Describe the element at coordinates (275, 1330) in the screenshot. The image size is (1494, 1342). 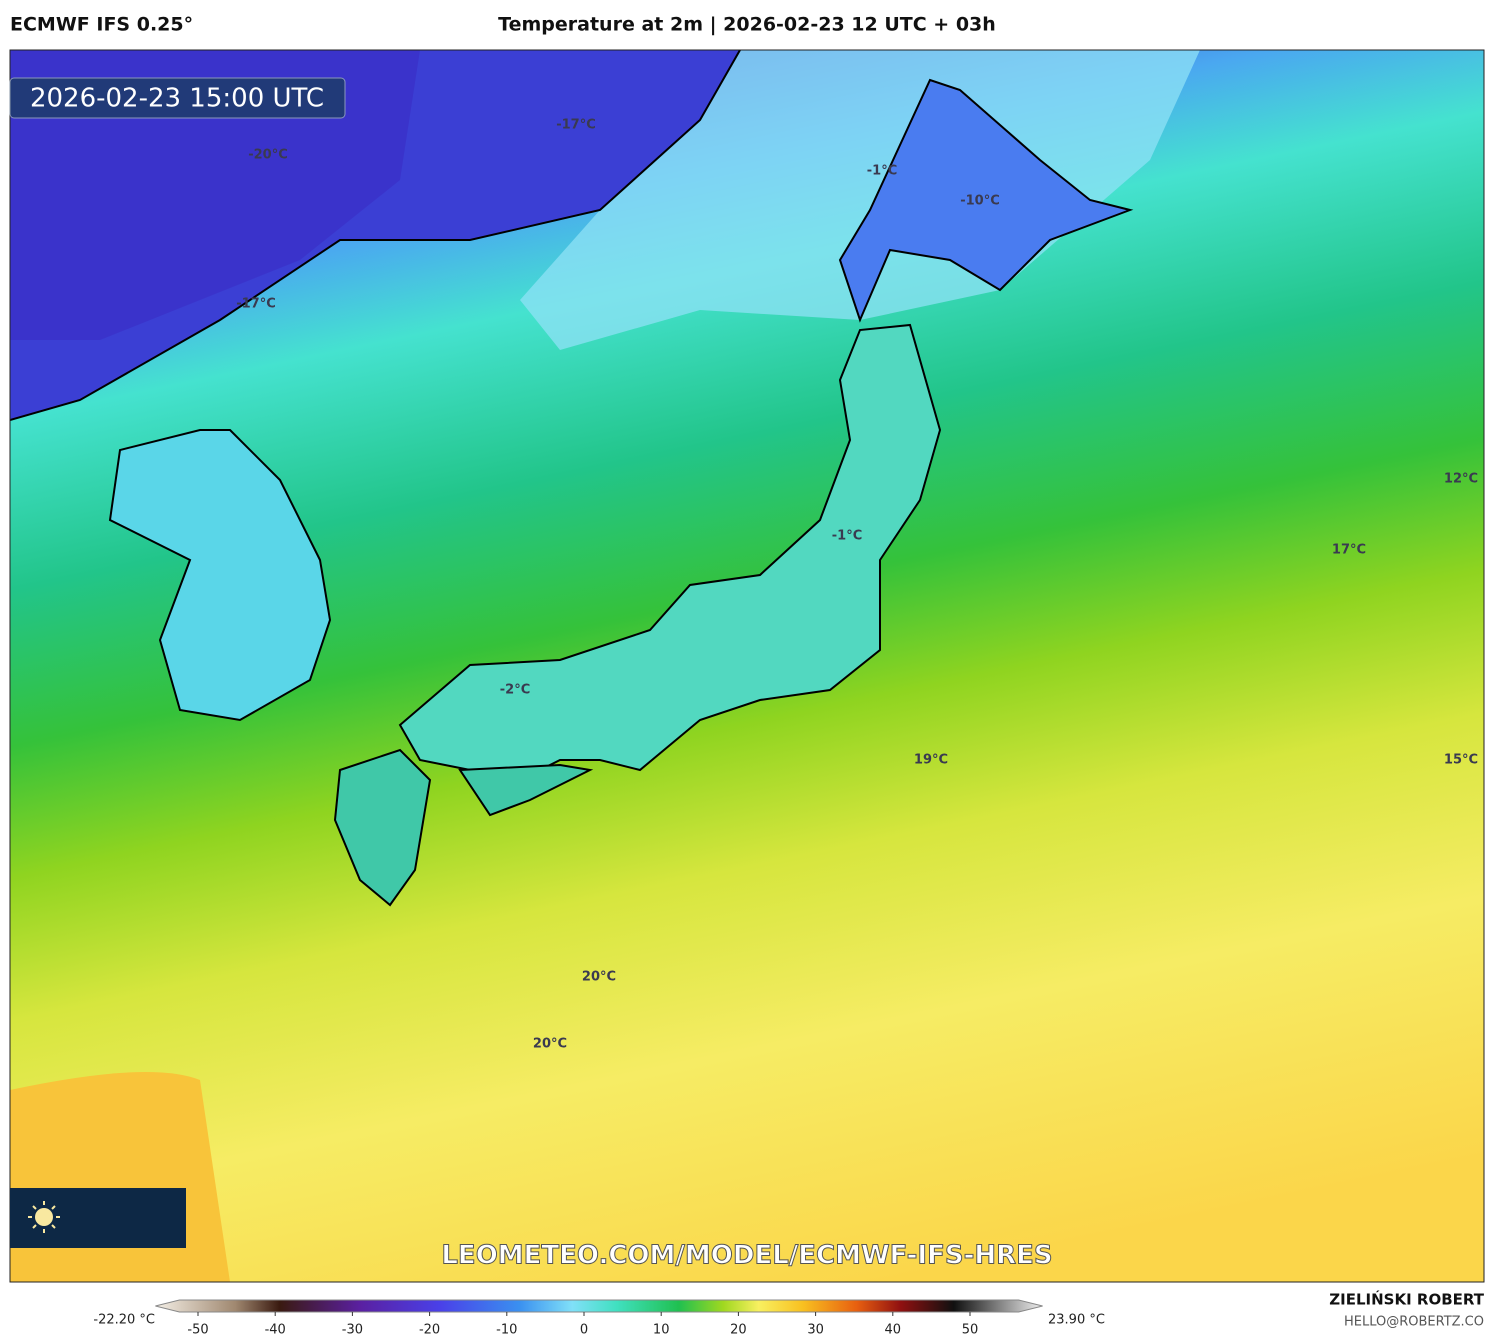
I see `colorbar-tick-label: -40` at that location.